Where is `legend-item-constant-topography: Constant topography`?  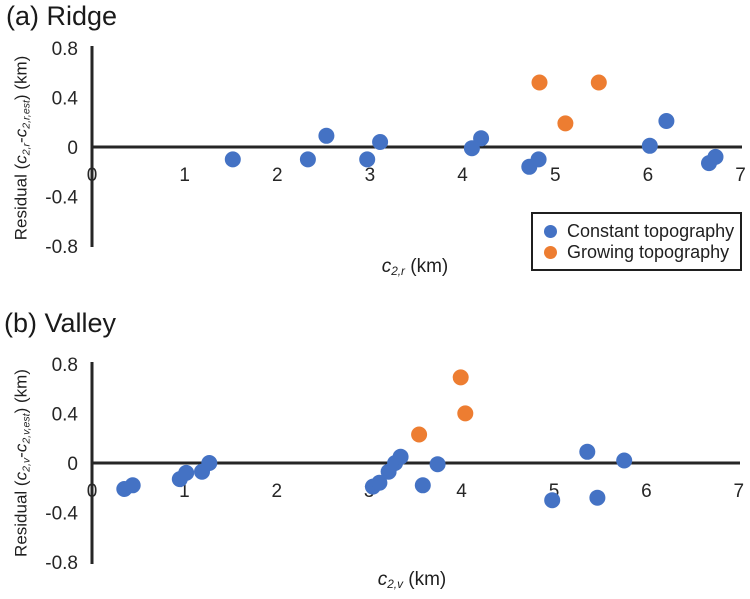
legend-item-constant-topography: Constant topography is located at coordinates (642, 231).